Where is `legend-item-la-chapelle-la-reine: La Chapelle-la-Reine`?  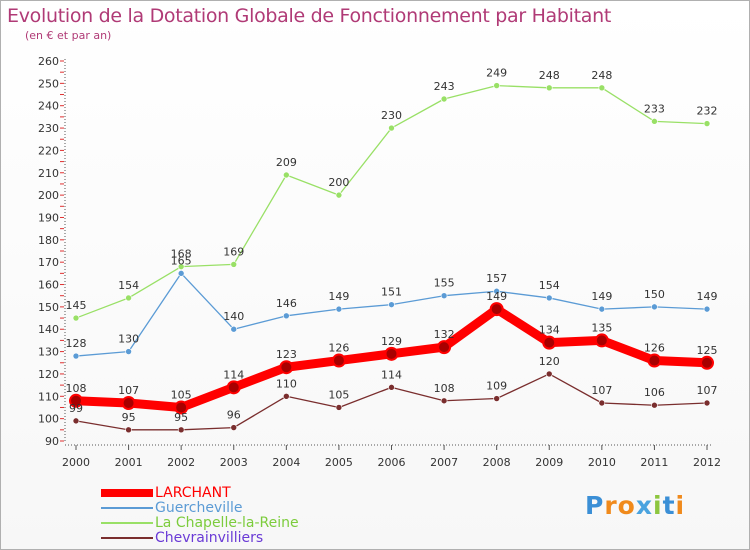
legend-item-la-chapelle-la-reine: La Chapelle-la-Reine is located at coordinates (200, 522).